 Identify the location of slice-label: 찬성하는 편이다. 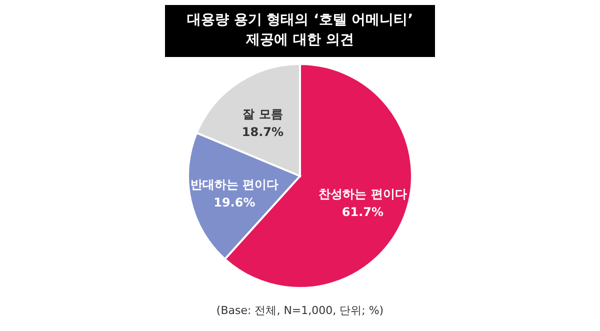
(362, 194).